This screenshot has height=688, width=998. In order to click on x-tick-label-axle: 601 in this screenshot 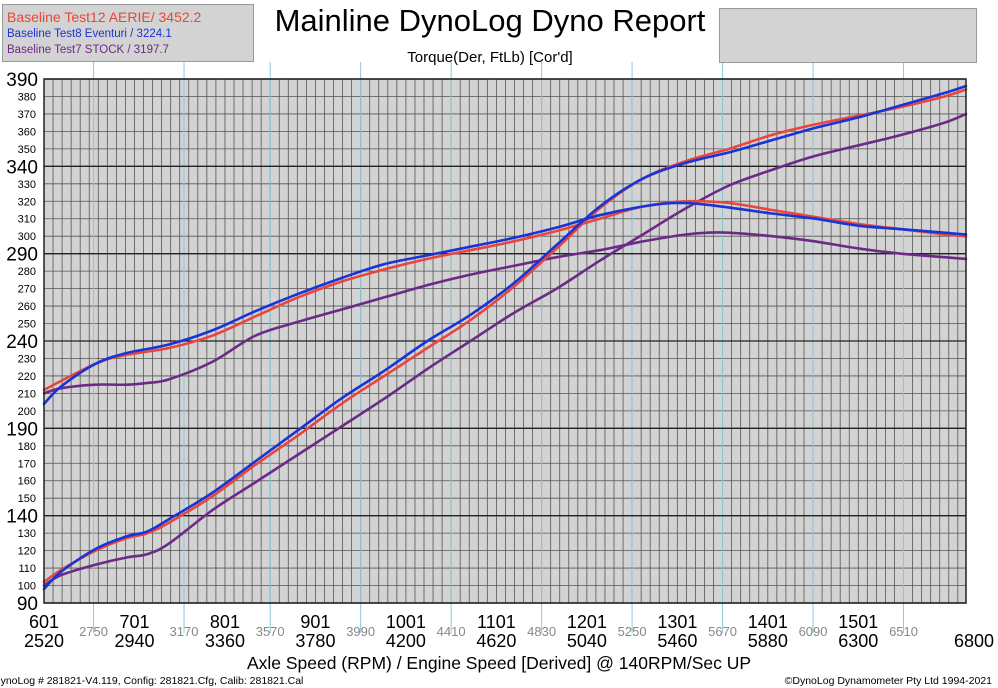, I will do `click(44, 622)`.